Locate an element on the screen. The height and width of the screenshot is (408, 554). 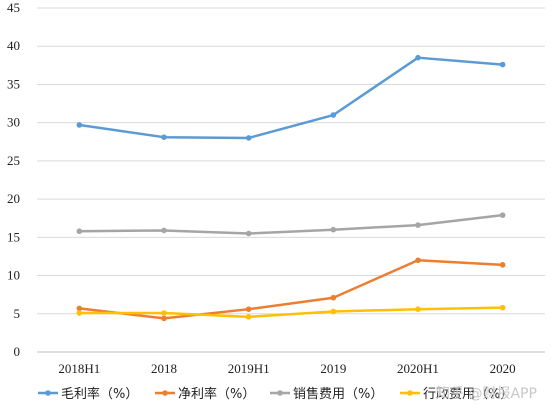
legend: 毛利率（%） 净利率（%） 销售费用（%） 行政费用（%） is located at coordinates (275, 394).